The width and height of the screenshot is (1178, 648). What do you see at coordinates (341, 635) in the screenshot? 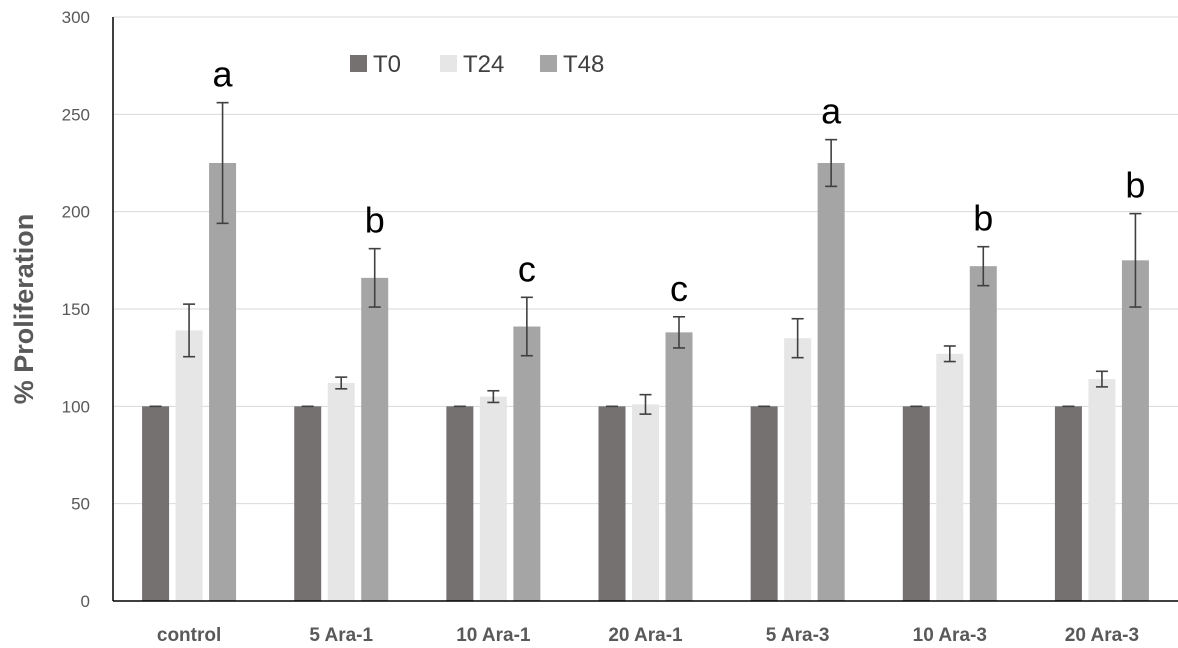
I see `x-category-label: 5 Ara-1` at bounding box center [341, 635].